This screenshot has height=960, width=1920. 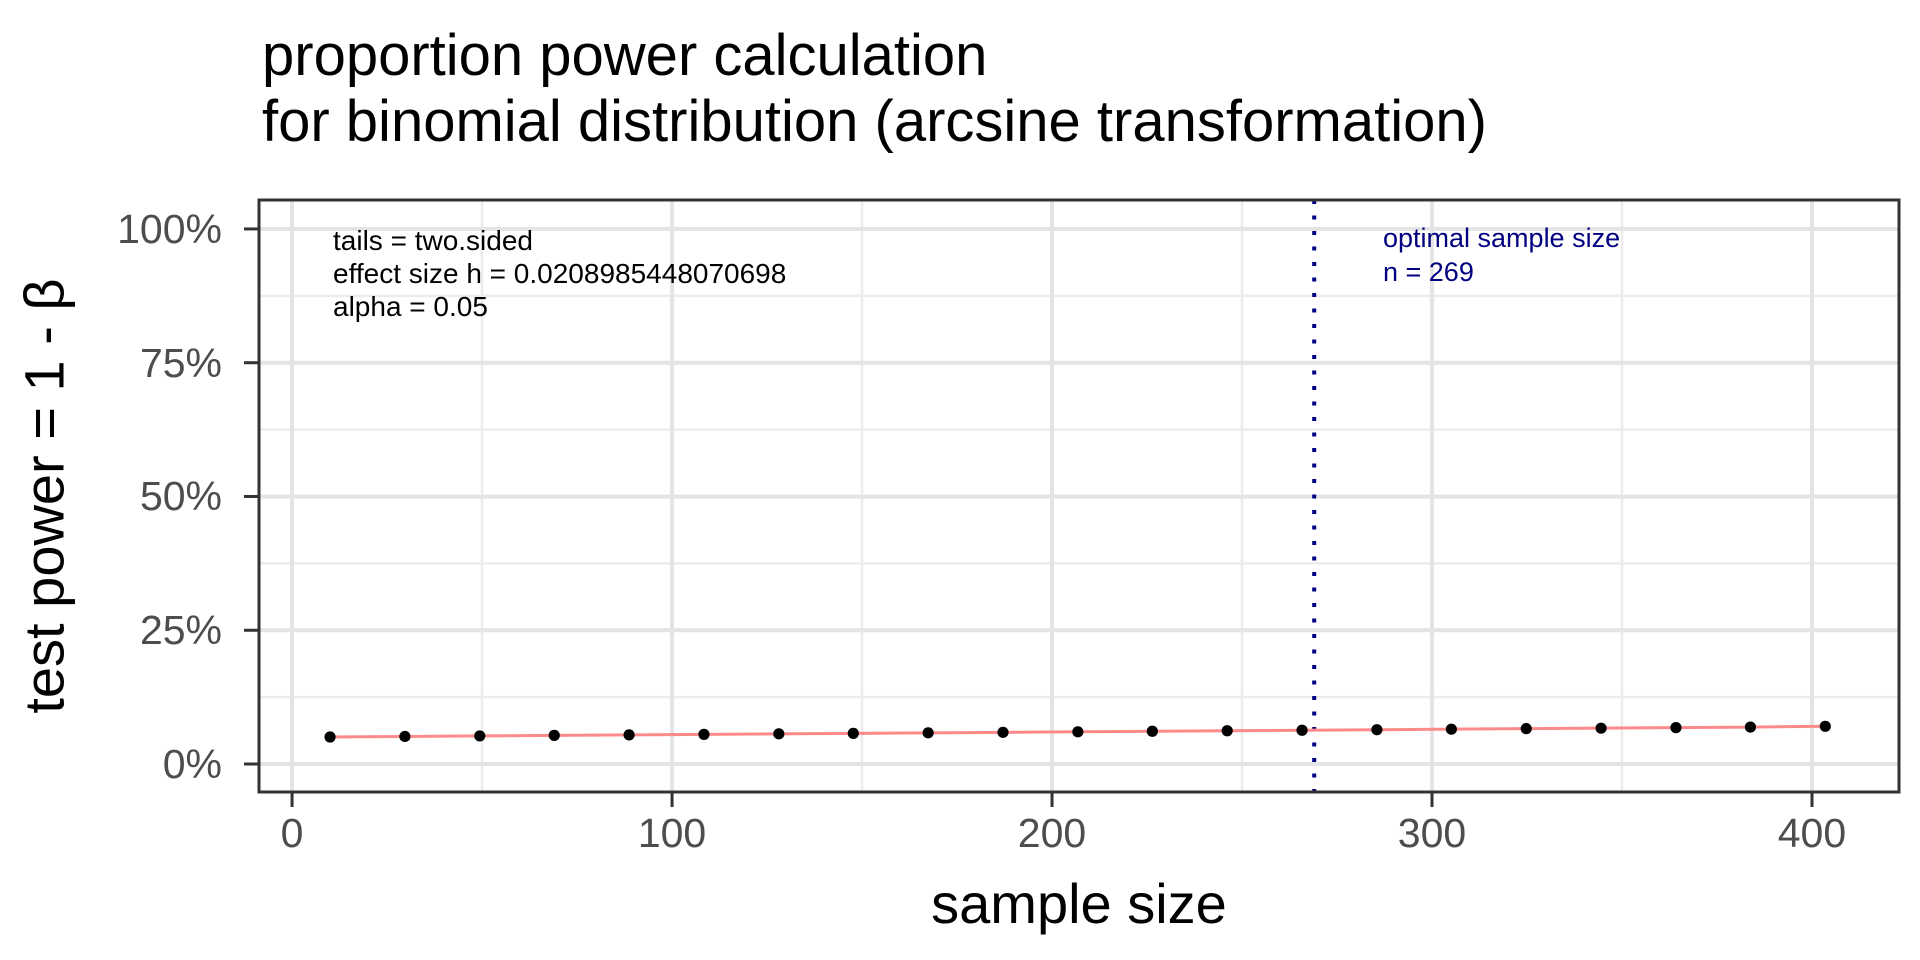 What do you see at coordinates (672, 833) in the screenshot?
I see `x-tick-label: 100` at bounding box center [672, 833].